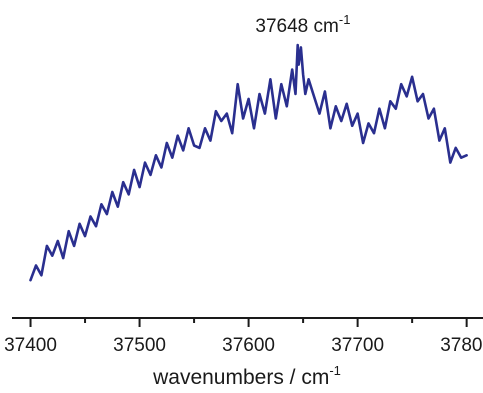 The image size is (483, 393). Describe the element at coordinates (139, 345) in the screenshot. I see `x-tick-label: 37500` at that location.